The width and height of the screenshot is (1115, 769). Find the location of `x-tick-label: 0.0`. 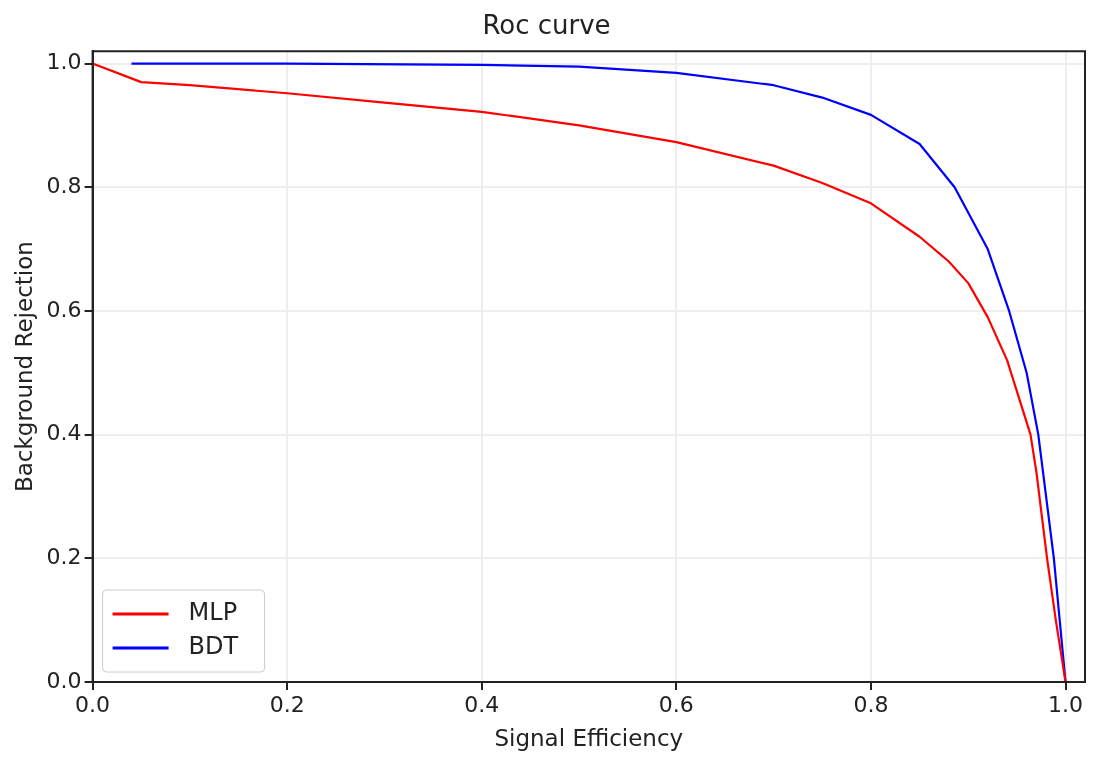

x-tick-label: 0.0 is located at coordinates (93, 704).